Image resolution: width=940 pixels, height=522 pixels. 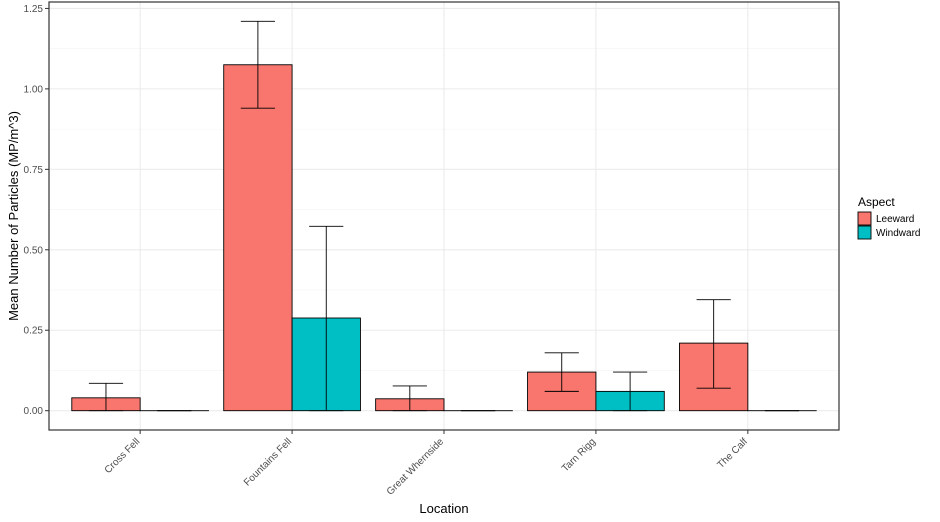 What do you see at coordinates (864, 218) in the screenshot?
I see `legend-key-leeward` at bounding box center [864, 218].